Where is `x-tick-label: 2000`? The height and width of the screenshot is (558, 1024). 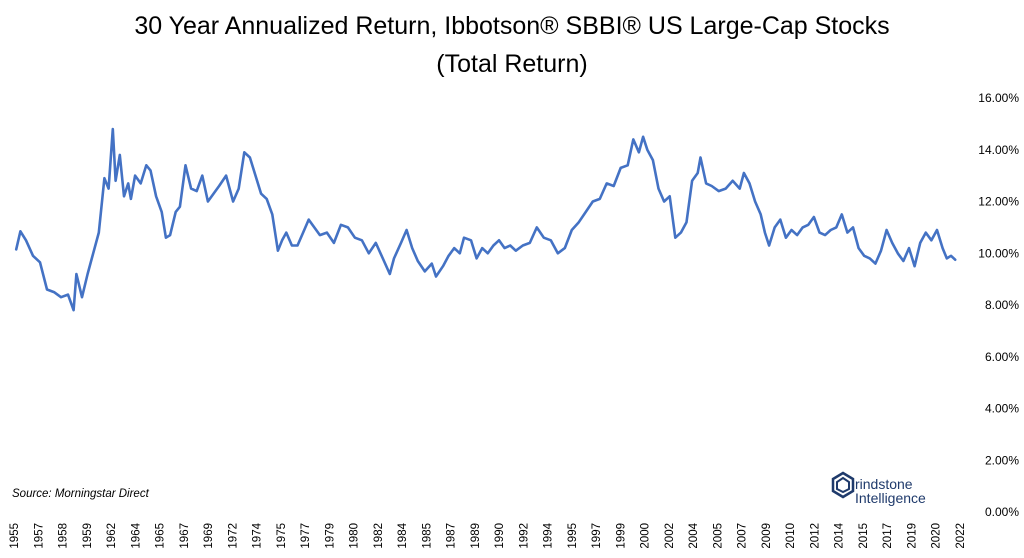
x-tick-label: 2000 is located at coordinates (646, 536).